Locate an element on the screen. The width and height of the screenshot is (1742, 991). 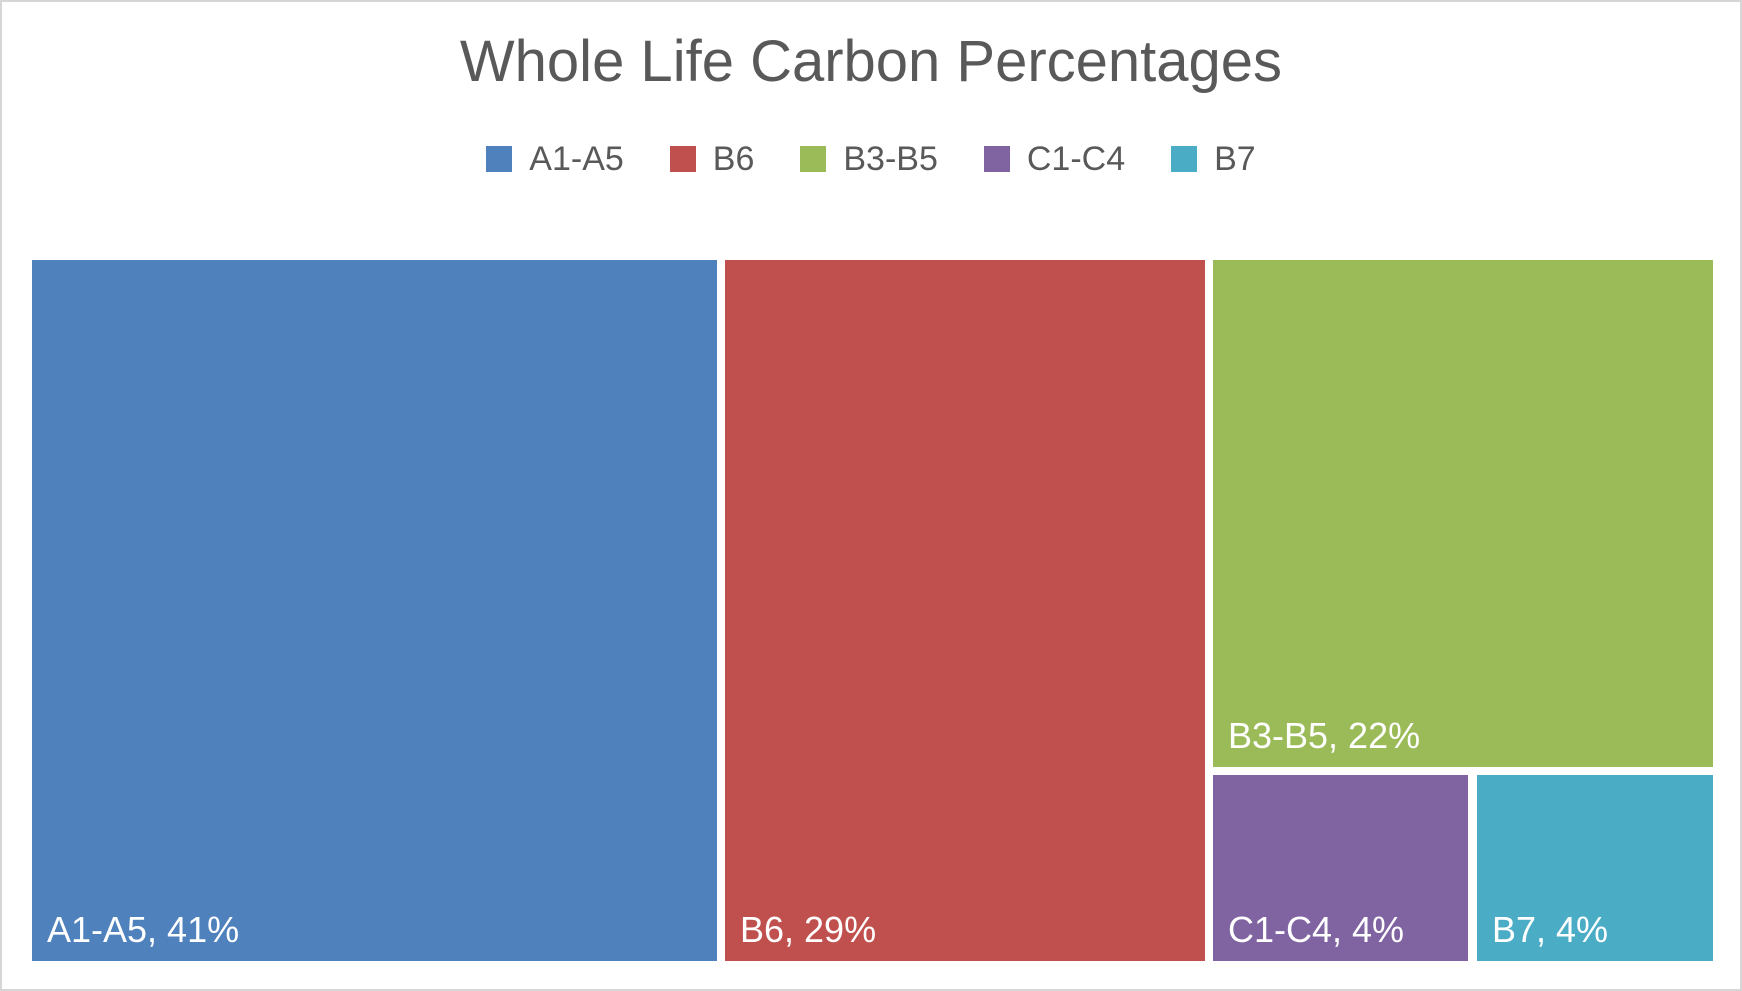
legend-label: A1-A5 is located at coordinates (576, 159).